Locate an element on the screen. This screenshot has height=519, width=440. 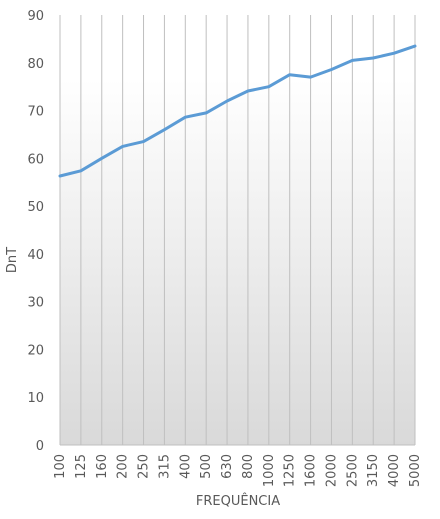
x-tick-label: 5000 is located at coordinates (415, 470).